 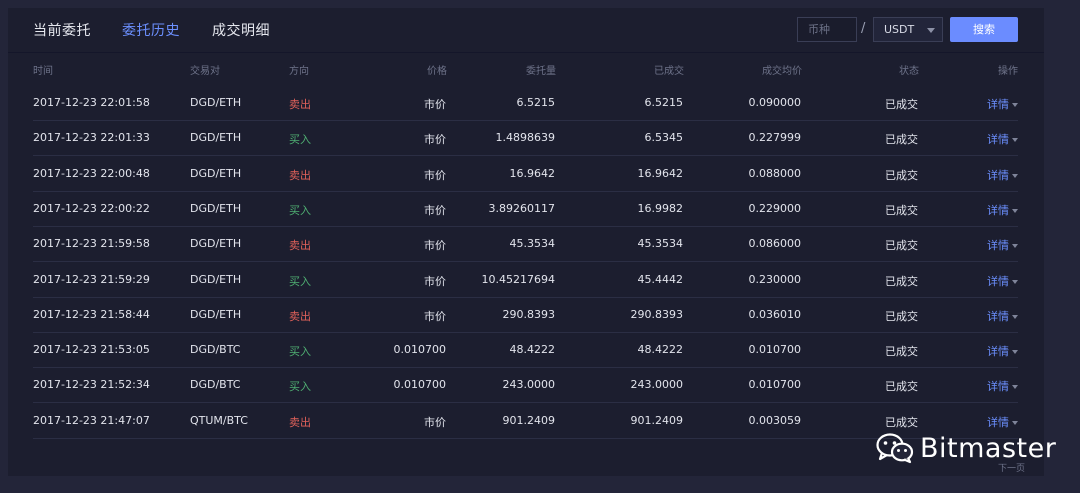 I want to click on cell-avg-price: 0.227999, so click(x=775, y=138).